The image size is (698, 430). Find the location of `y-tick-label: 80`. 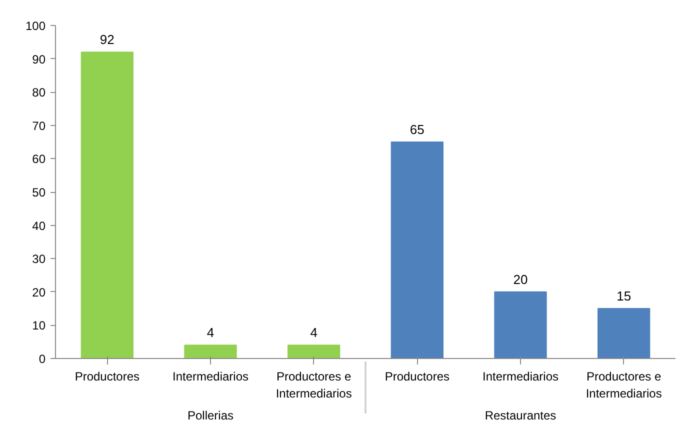

y-tick-label: 80 is located at coordinates (39, 93).